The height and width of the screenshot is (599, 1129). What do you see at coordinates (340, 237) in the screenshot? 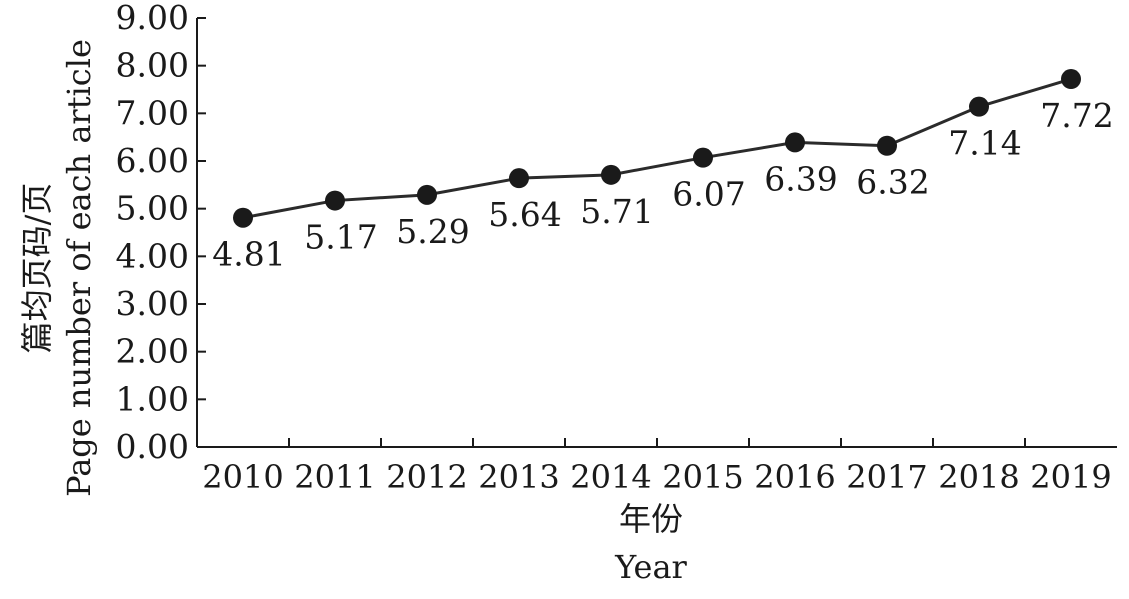
I see `data-label: 5.17` at bounding box center [340, 237].